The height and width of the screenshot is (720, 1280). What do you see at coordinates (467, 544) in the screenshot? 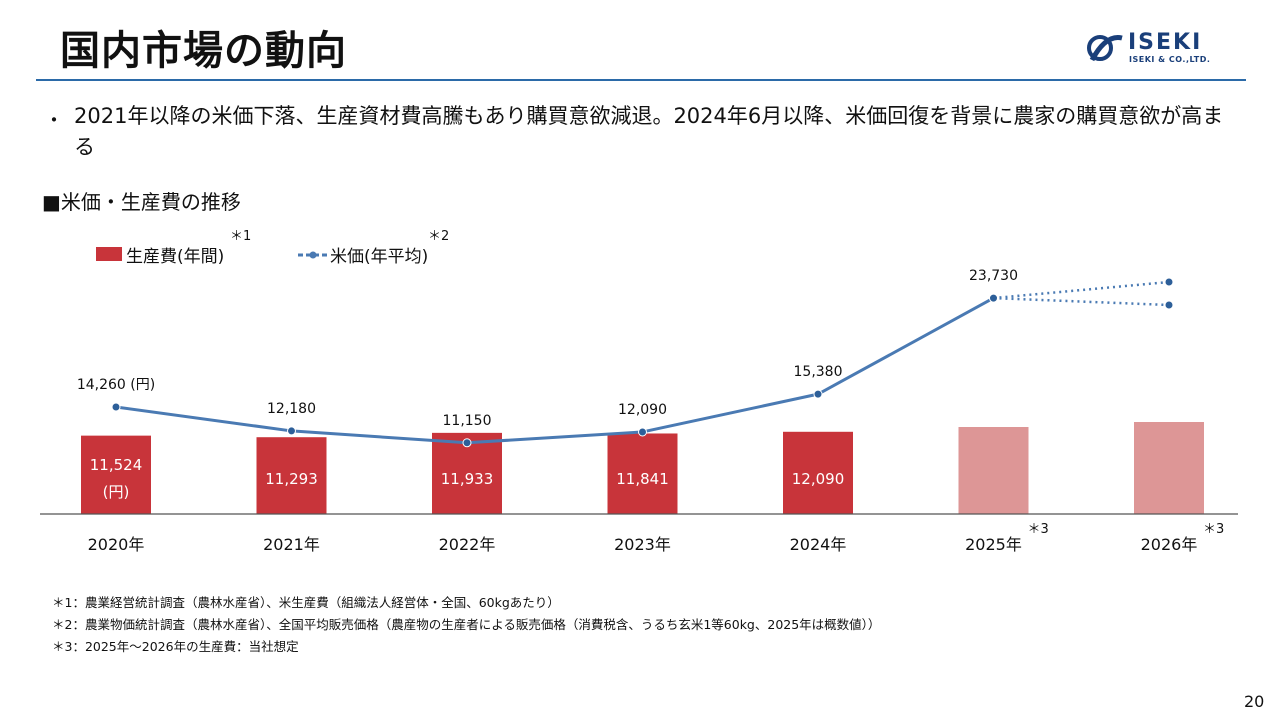
I see `x-tick-label-2: 2022年` at bounding box center [467, 544].